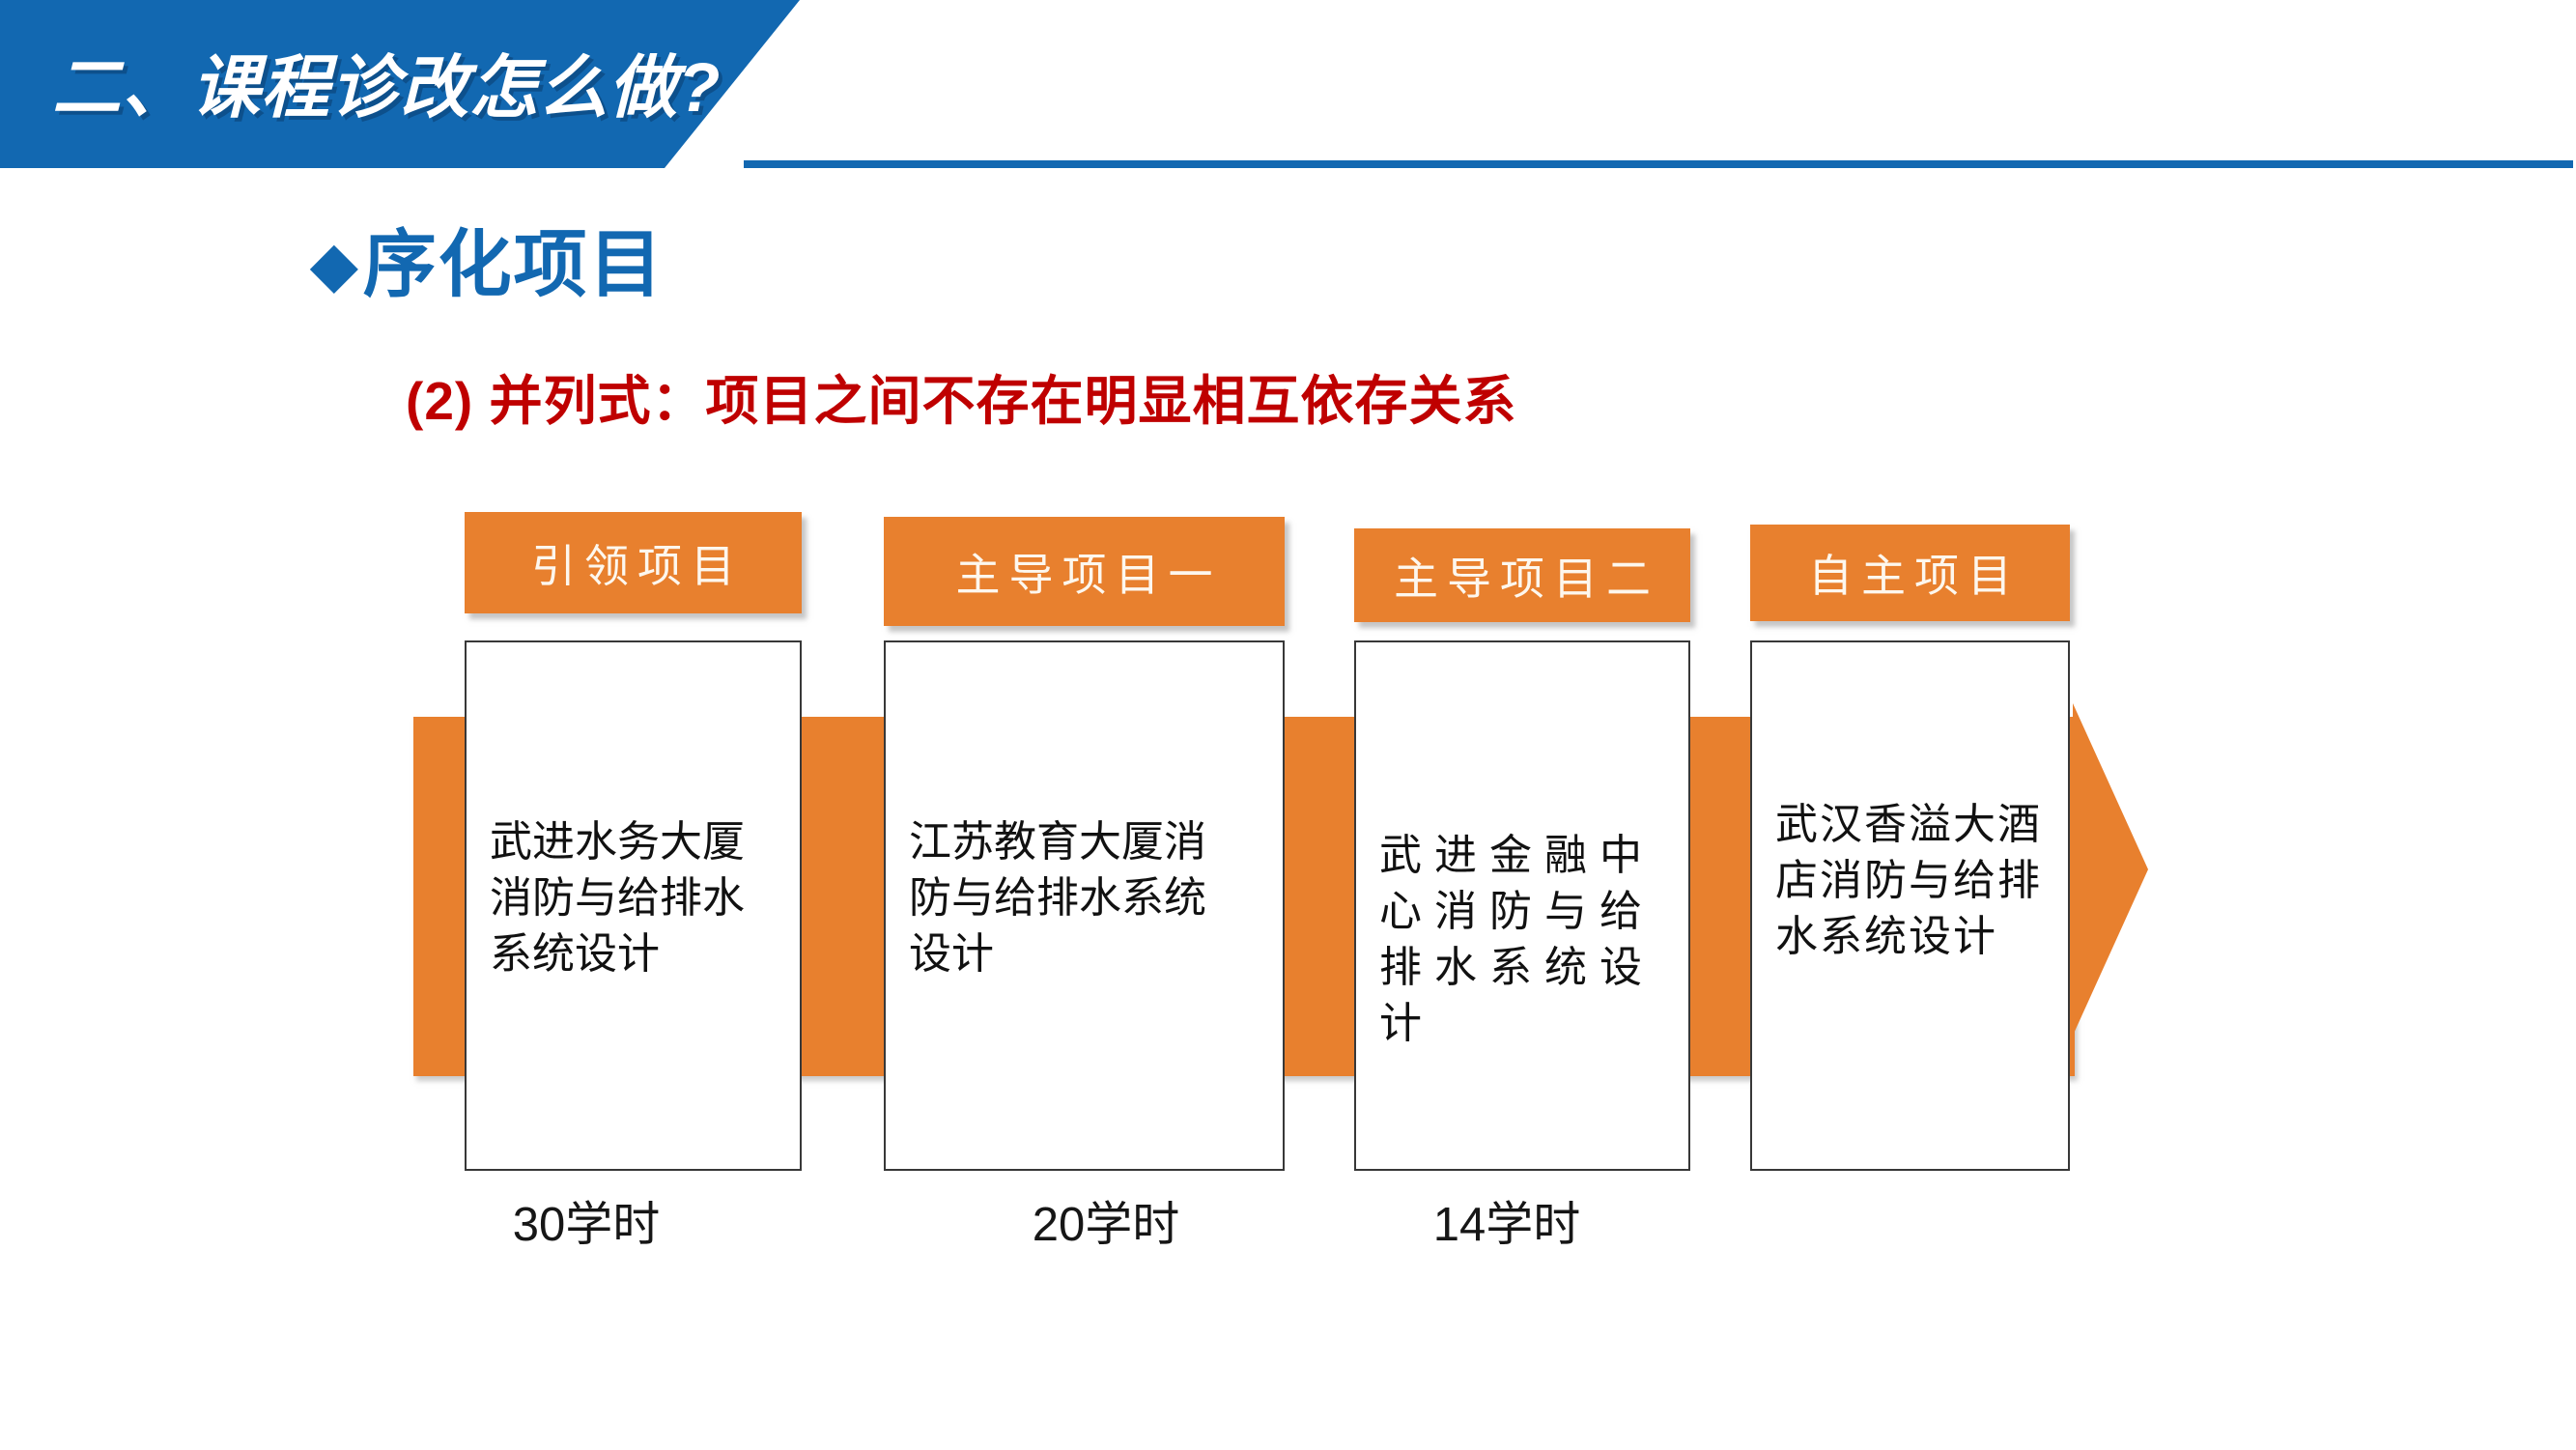  I want to click on project-hours-3: 14学时, so click(1506, 1225).